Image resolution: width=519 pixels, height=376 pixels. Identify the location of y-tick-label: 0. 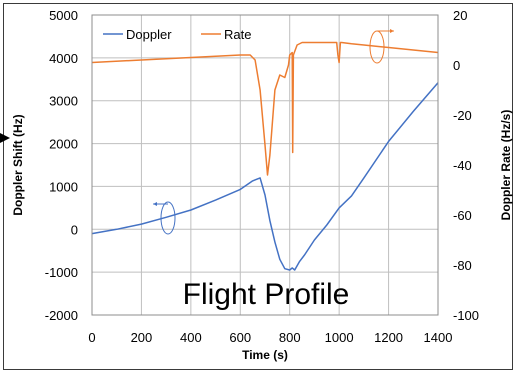
(74, 229).